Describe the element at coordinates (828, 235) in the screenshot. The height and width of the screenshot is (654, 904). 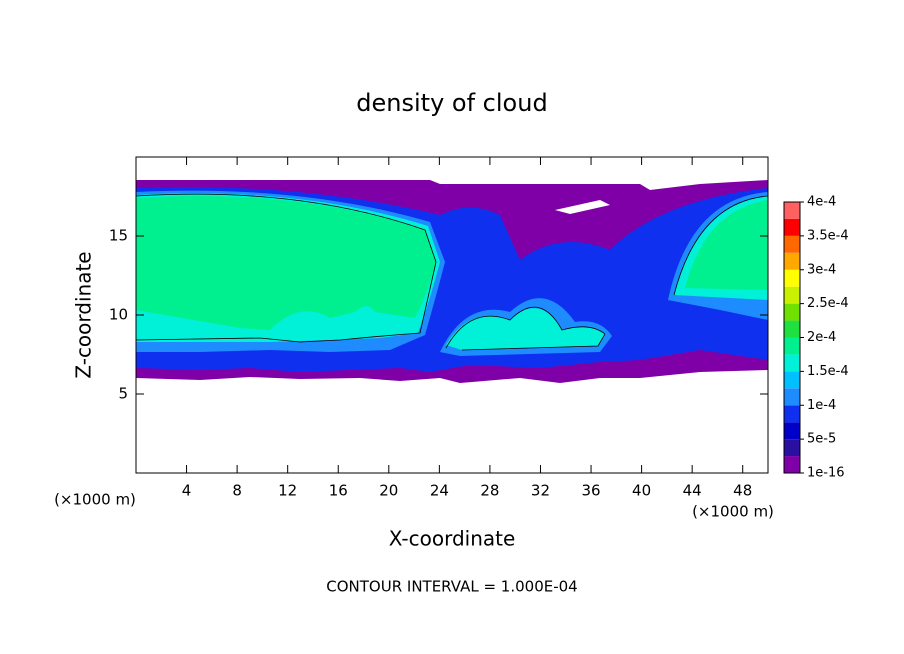
I see `colorbar-tick-label: 3.5e-4` at that location.